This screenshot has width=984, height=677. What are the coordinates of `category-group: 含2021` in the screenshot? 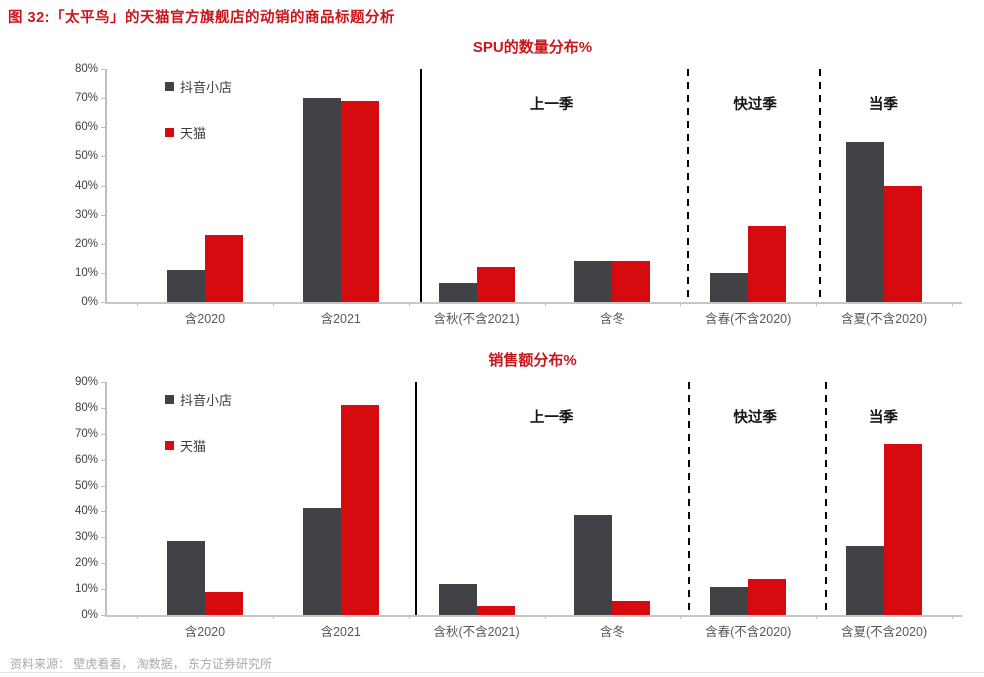 It's located at (341, 510).